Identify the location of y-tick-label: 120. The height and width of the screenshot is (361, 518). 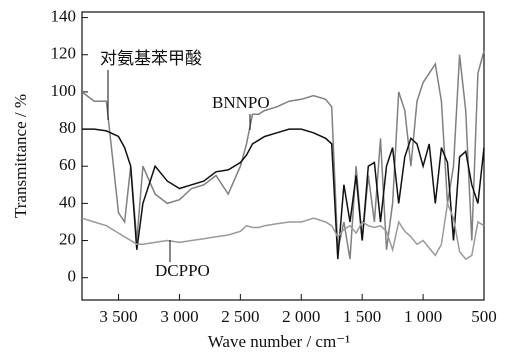
(64, 53).